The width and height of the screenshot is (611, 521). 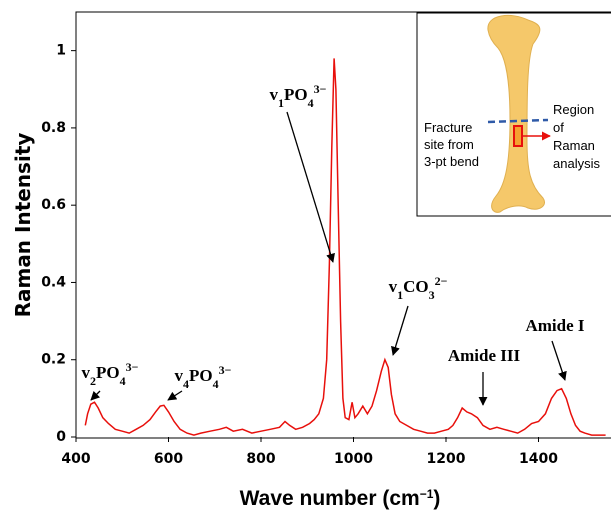 I want to click on label-part: Wave number, so click(x=311, y=498).